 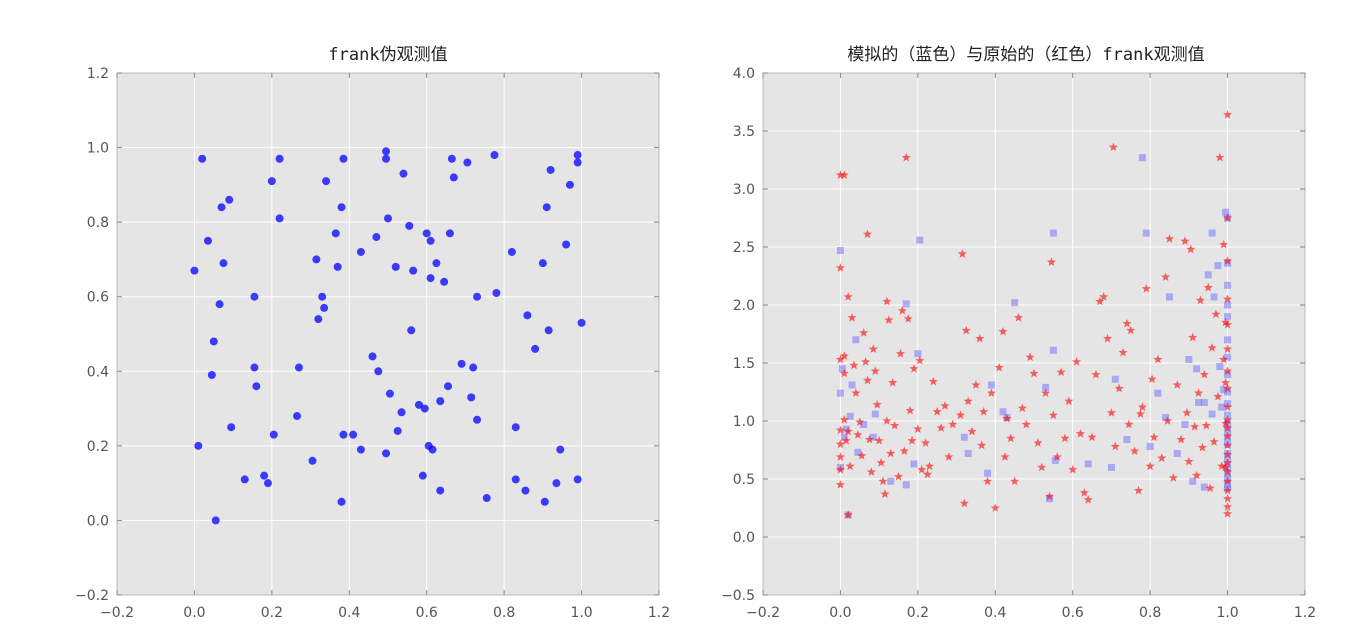 I want to click on y-tick-label: 0.8, so click(x=98, y=223).